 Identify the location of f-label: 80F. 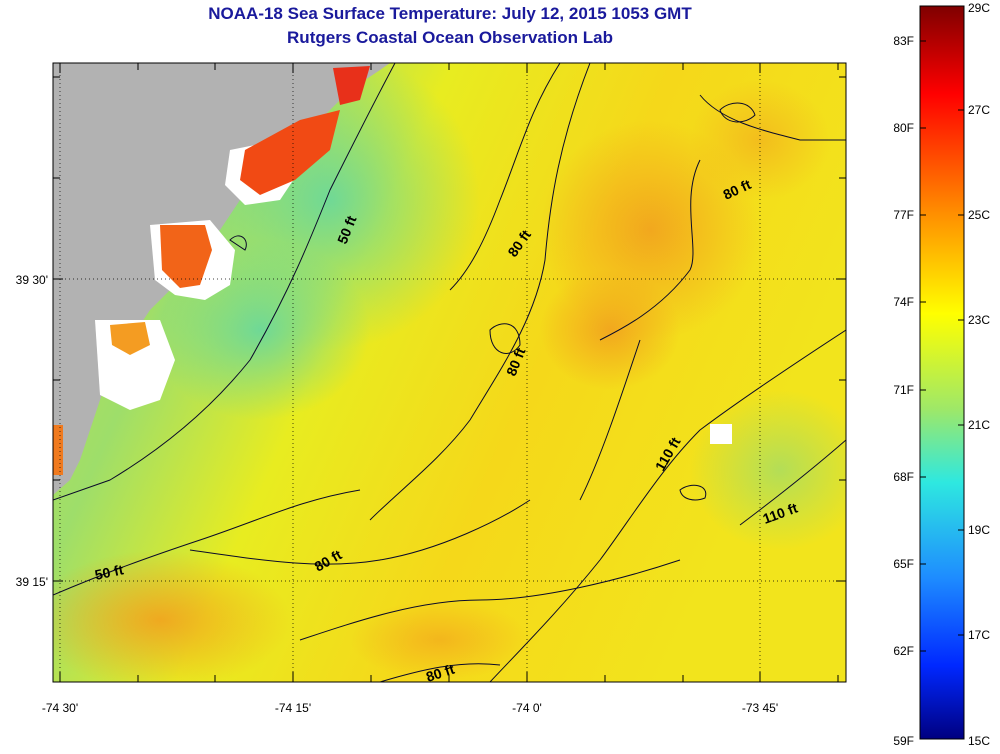
(903, 128).